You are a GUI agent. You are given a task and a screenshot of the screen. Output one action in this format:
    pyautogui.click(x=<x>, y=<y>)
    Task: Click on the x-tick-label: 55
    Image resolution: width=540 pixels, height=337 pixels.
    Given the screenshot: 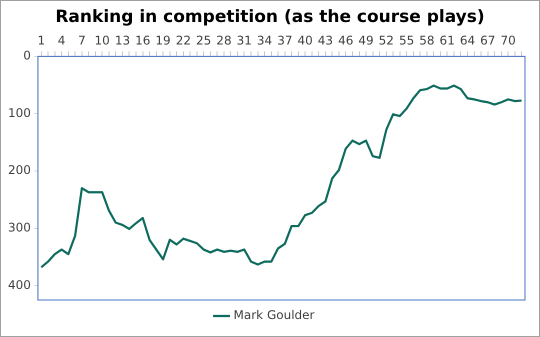 What is the action you would take?
    pyautogui.click(x=406, y=40)
    